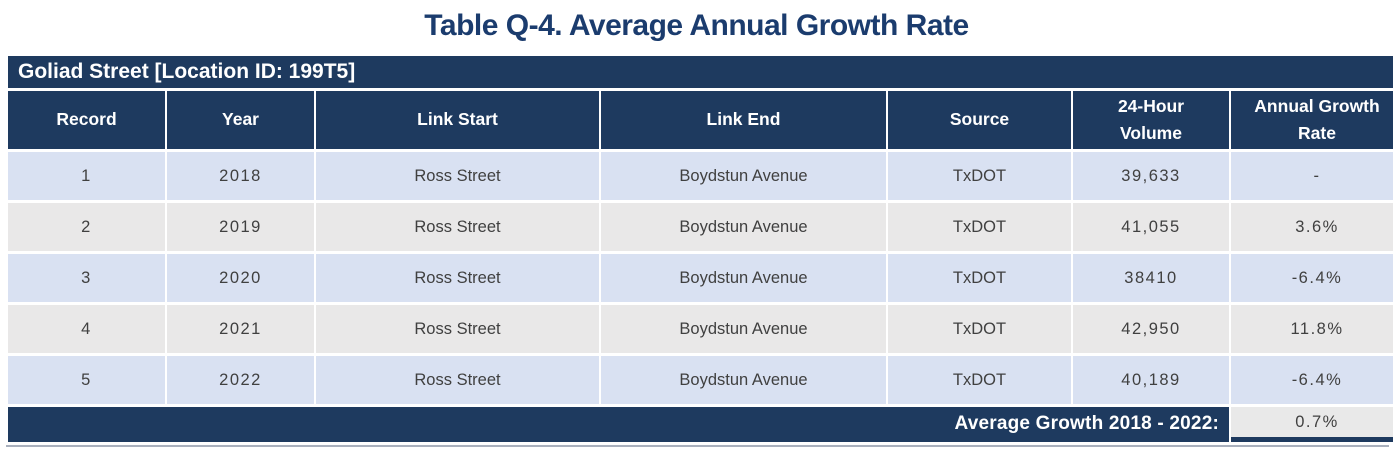  Describe the element at coordinates (86, 329) in the screenshot. I see `cell-record: 4` at that location.